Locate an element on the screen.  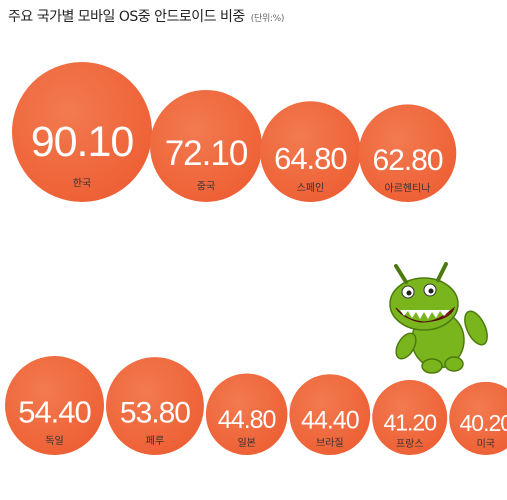
bubble-독일 is located at coordinates (54, 405).